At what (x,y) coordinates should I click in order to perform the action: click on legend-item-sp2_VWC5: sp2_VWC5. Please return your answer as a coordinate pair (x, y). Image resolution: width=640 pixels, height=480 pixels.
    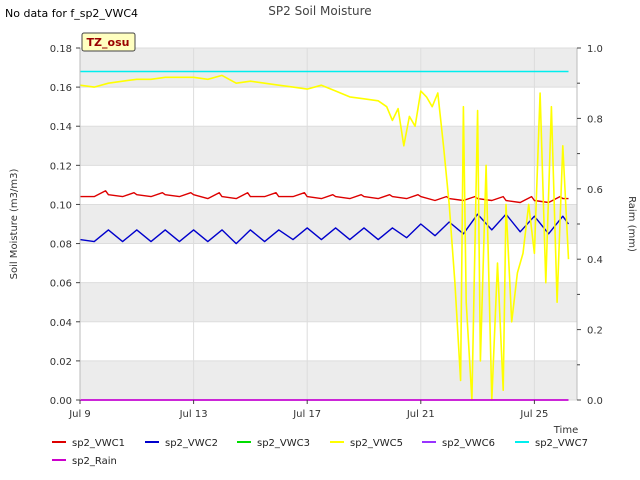
    Looking at the image, I should click on (366, 443).